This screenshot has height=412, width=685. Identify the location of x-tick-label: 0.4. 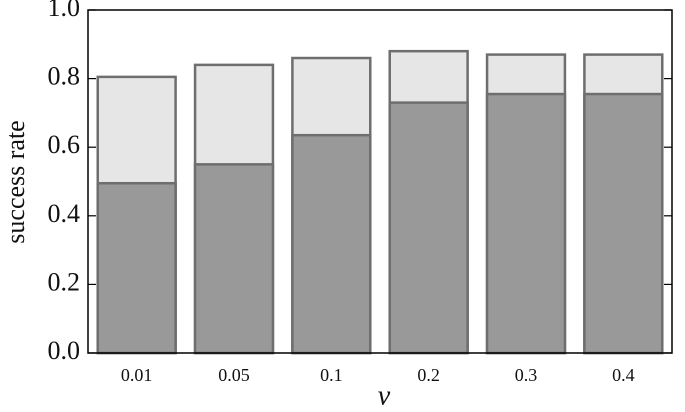
(623, 375).